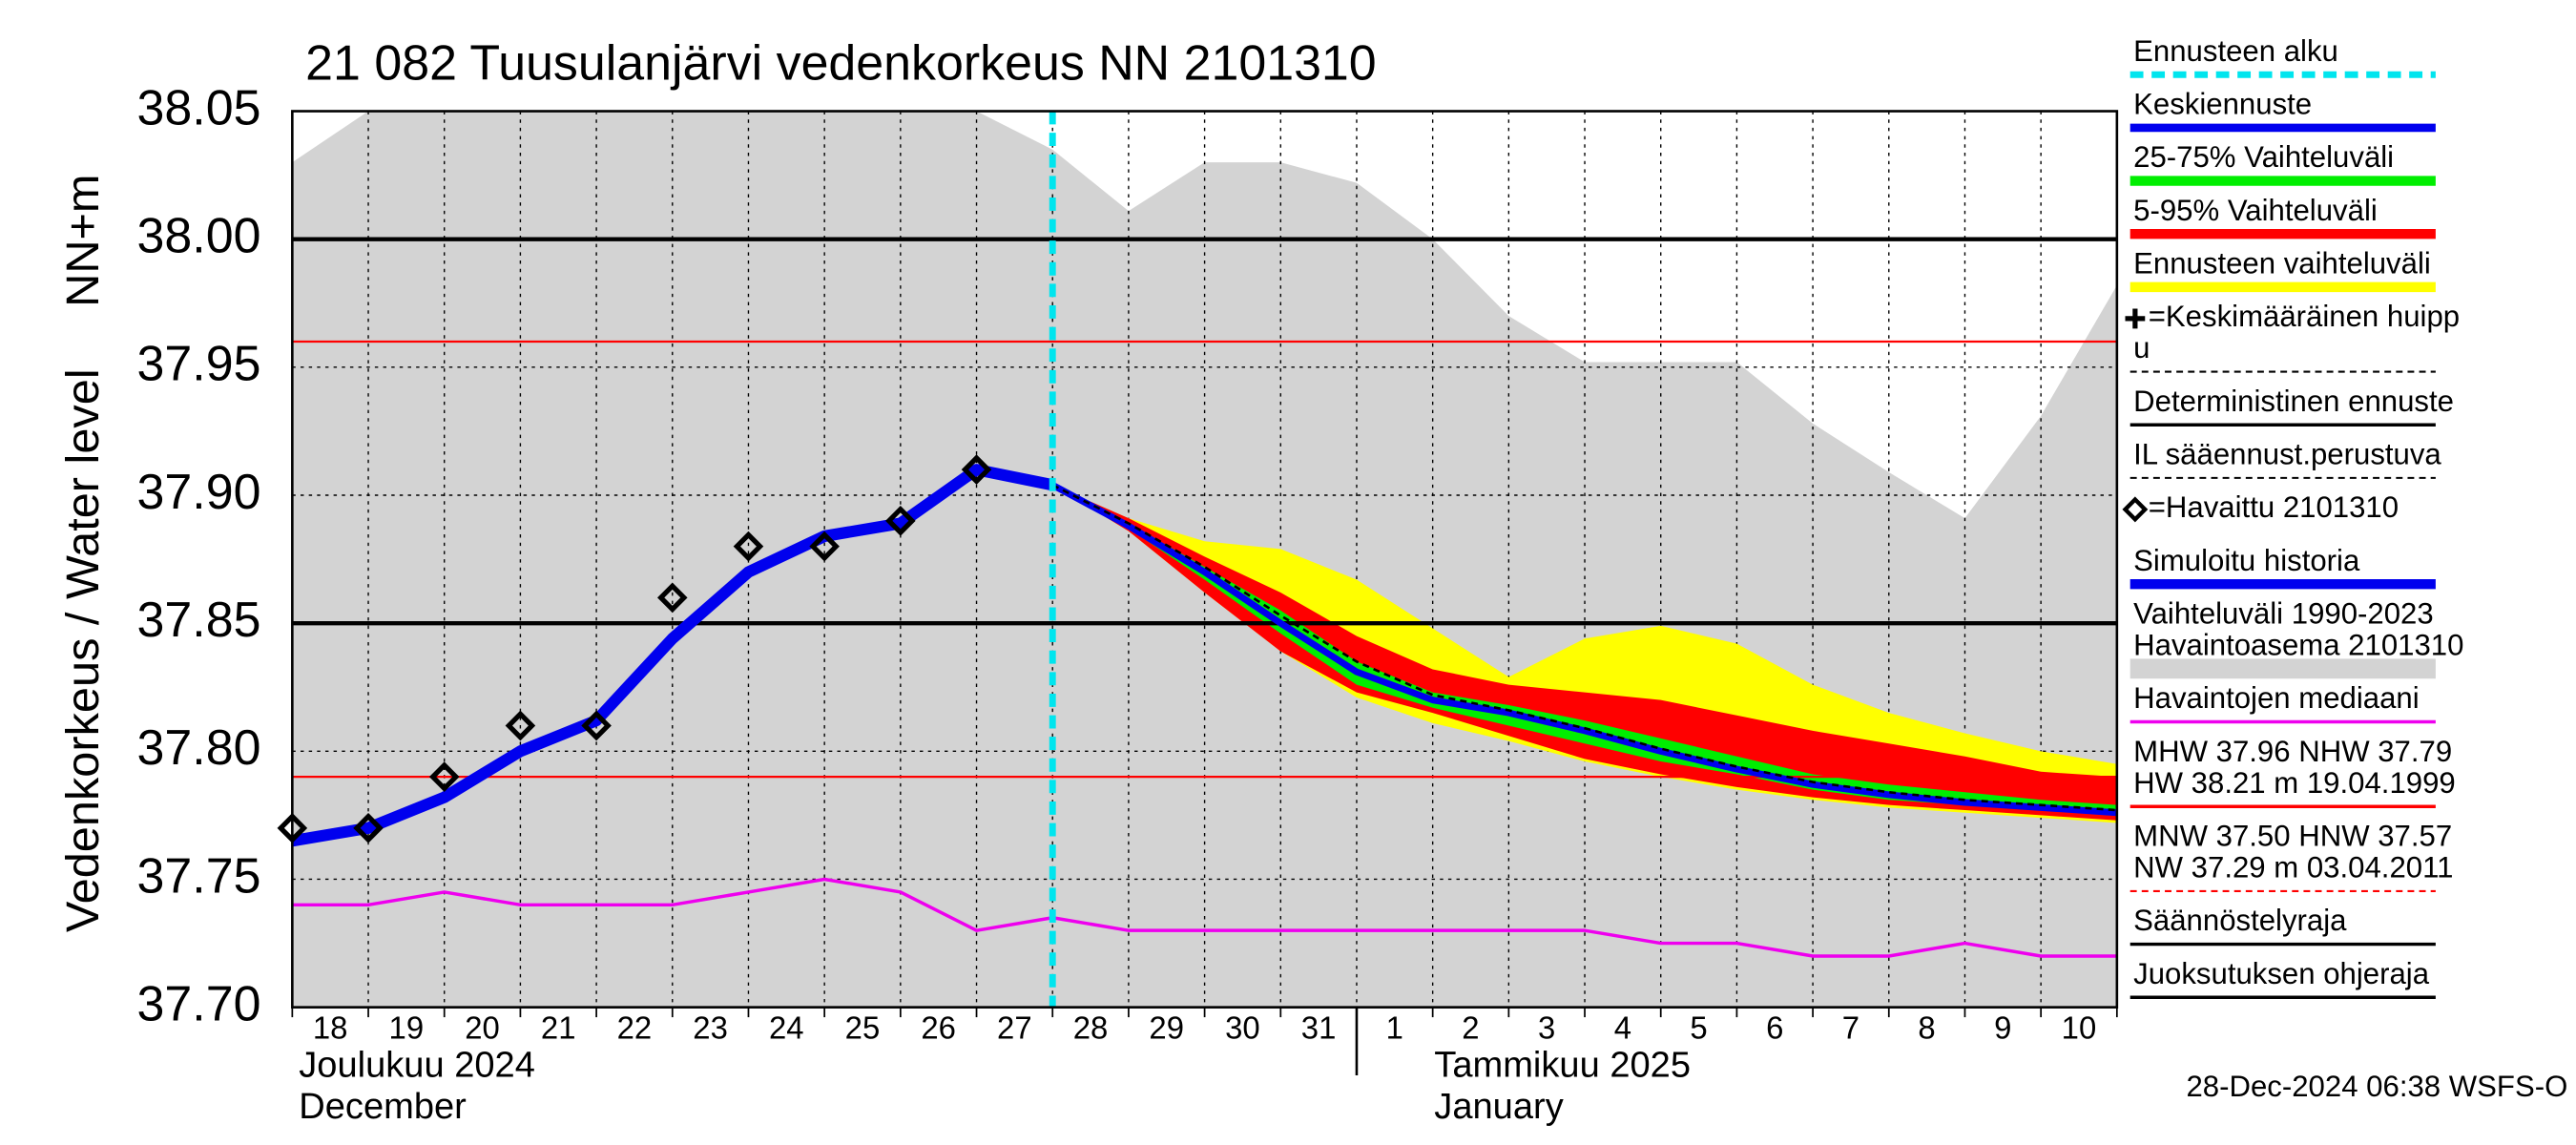  What do you see at coordinates (2141, 348) in the screenshot?
I see `legend-label: u` at bounding box center [2141, 348].